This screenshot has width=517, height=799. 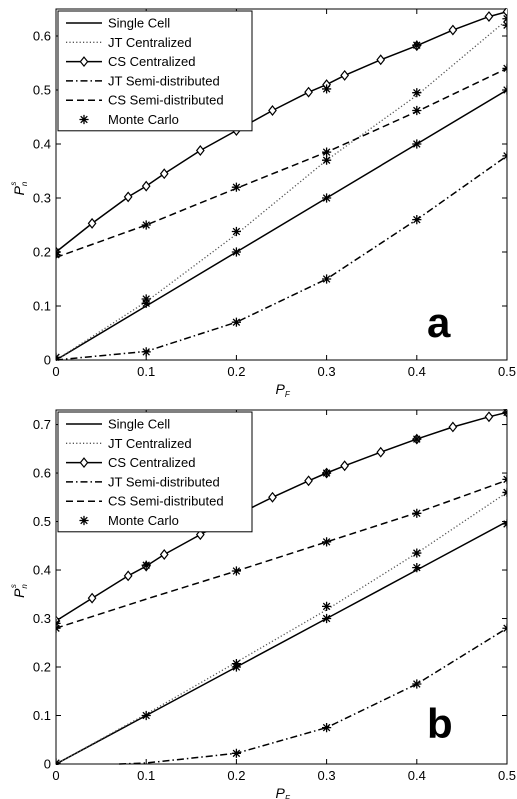 What do you see at coordinates (130, 61) in the screenshot?
I see `legend-item-cs-centralized: CS Centralized` at bounding box center [130, 61].